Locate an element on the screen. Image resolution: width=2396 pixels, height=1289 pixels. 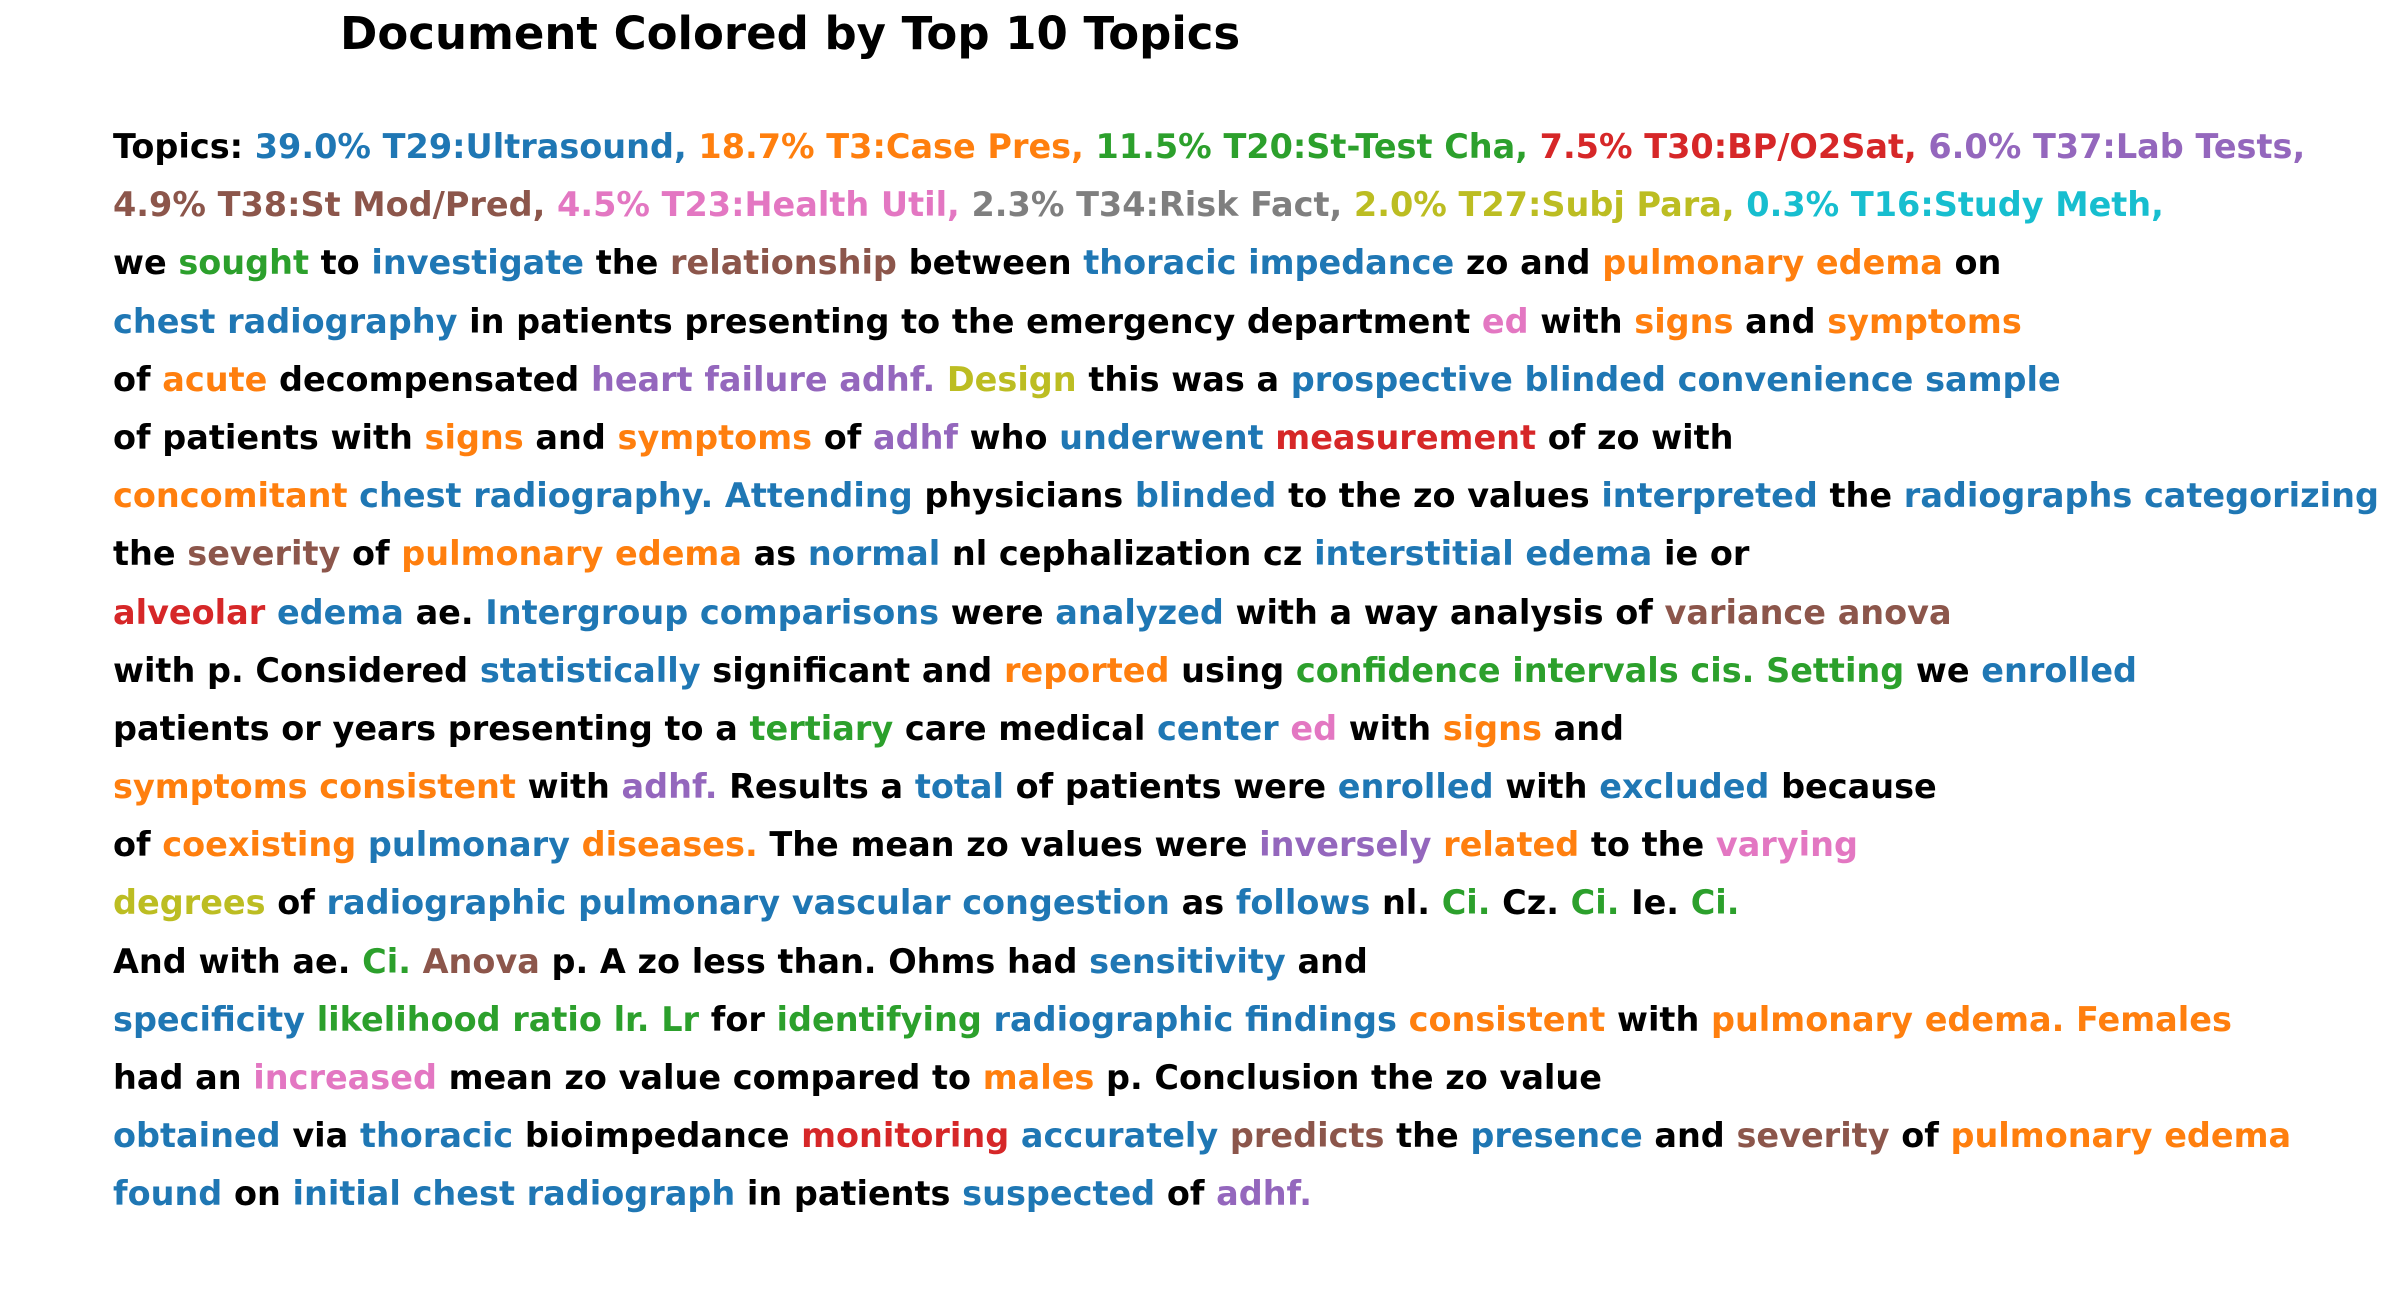
topic-word-t3: reported is located at coordinates (1086, 670).